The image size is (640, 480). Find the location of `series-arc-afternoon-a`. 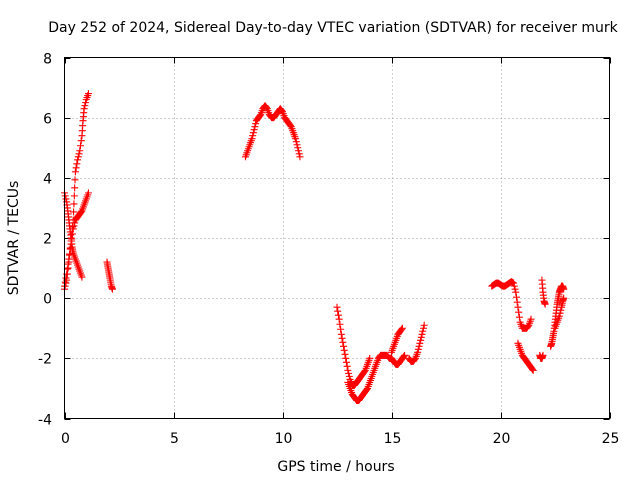

series-arc-afternoon-a is located at coordinates (353, 346).